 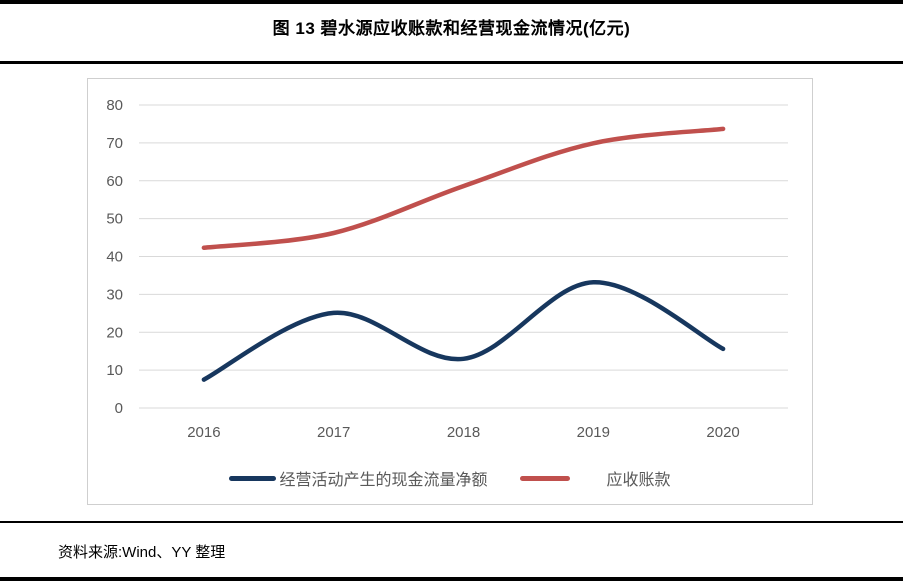 I want to click on svg-text: 80, so click(x=114, y=105).